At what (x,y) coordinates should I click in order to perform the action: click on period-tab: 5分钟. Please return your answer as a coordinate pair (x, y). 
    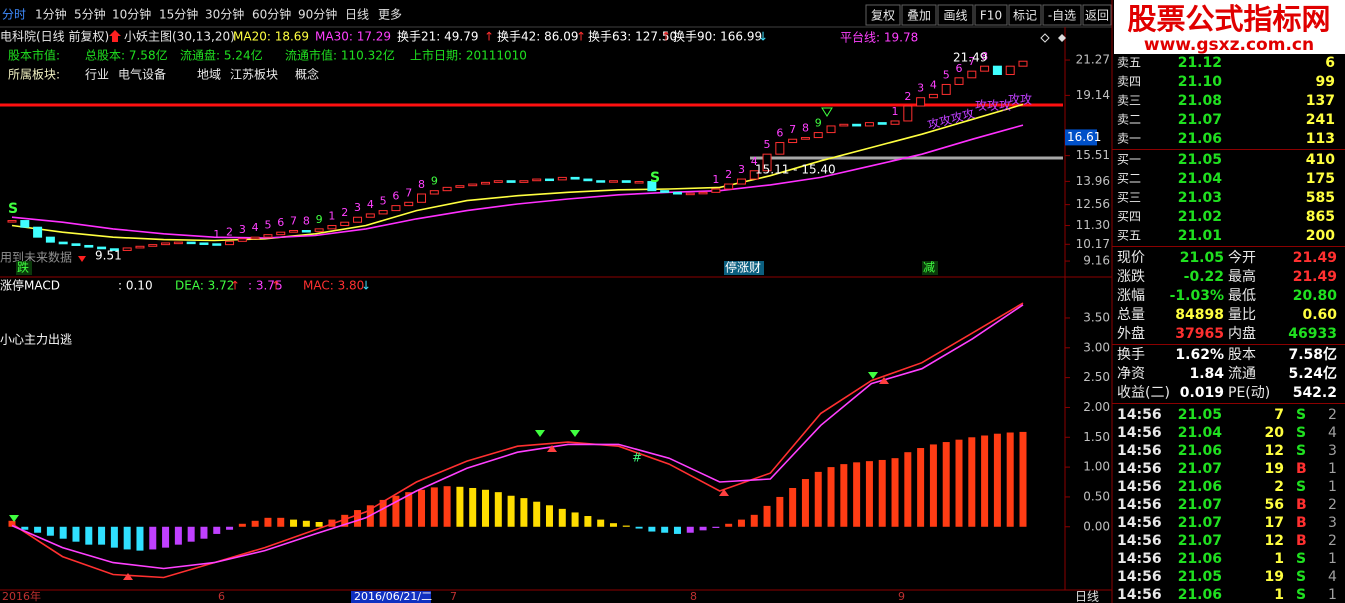
    Looking at the image, I should click on (90, 14).